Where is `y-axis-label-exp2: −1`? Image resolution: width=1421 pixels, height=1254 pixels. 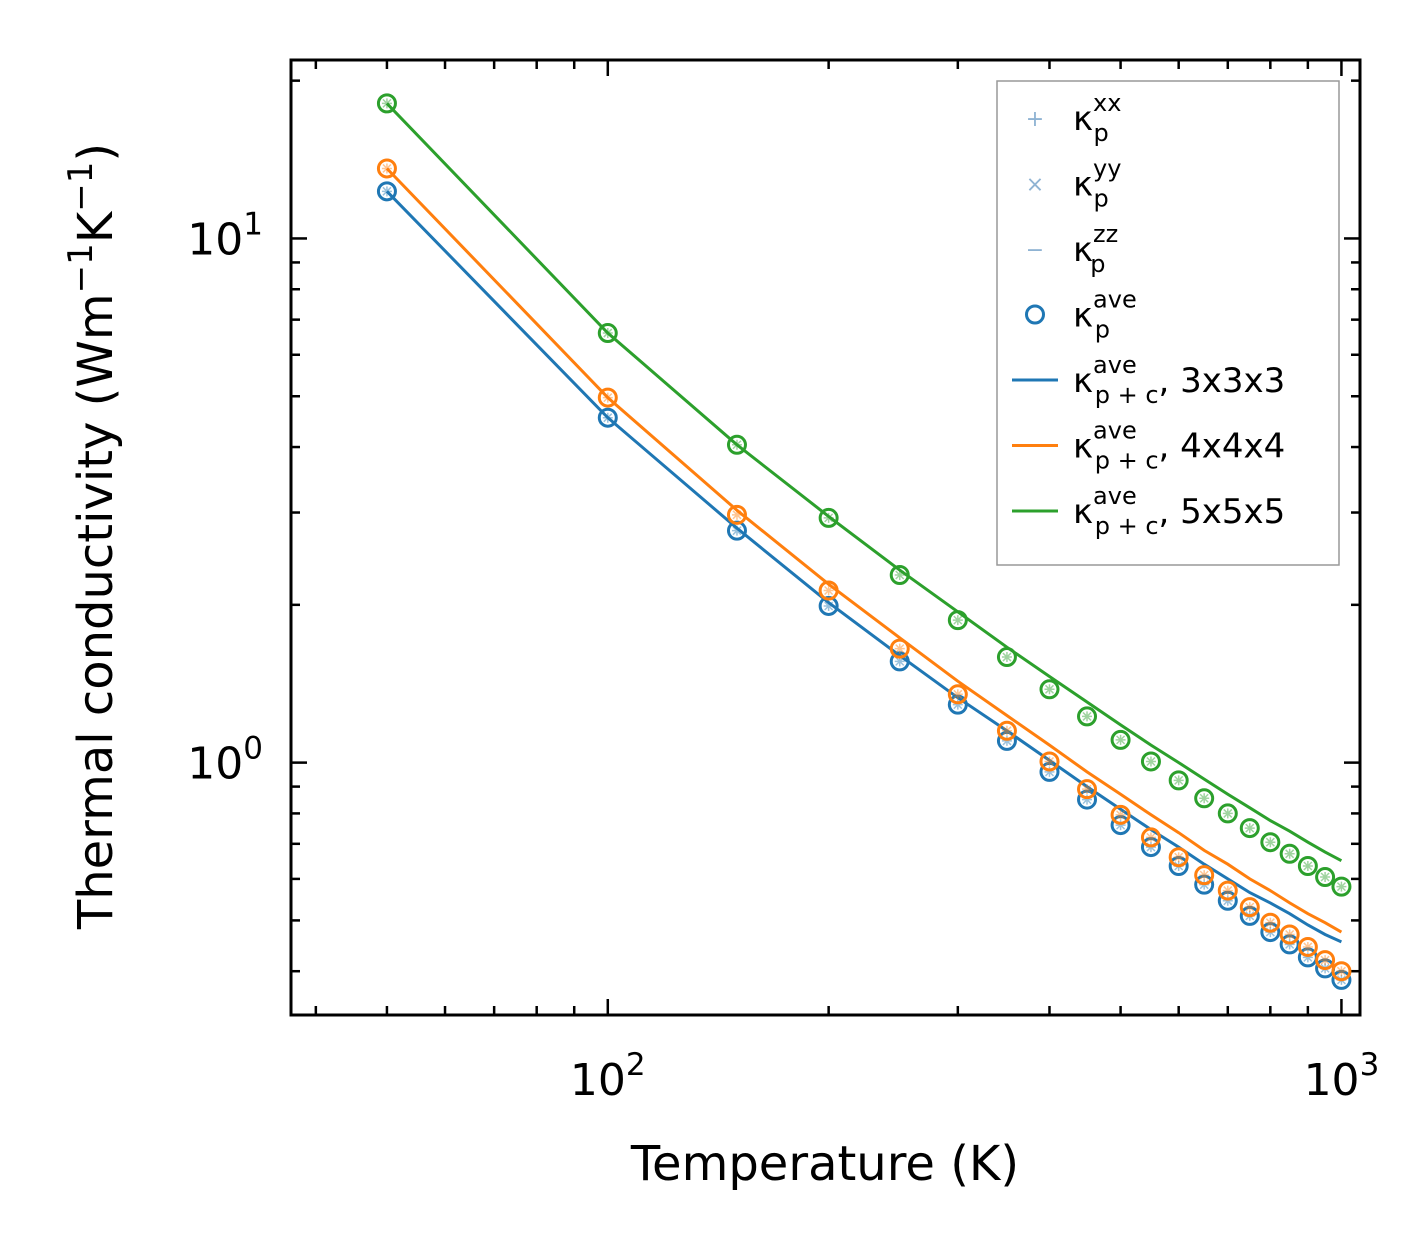
y-axis-label-exp2: −1 is located at coordinates (81, 187).